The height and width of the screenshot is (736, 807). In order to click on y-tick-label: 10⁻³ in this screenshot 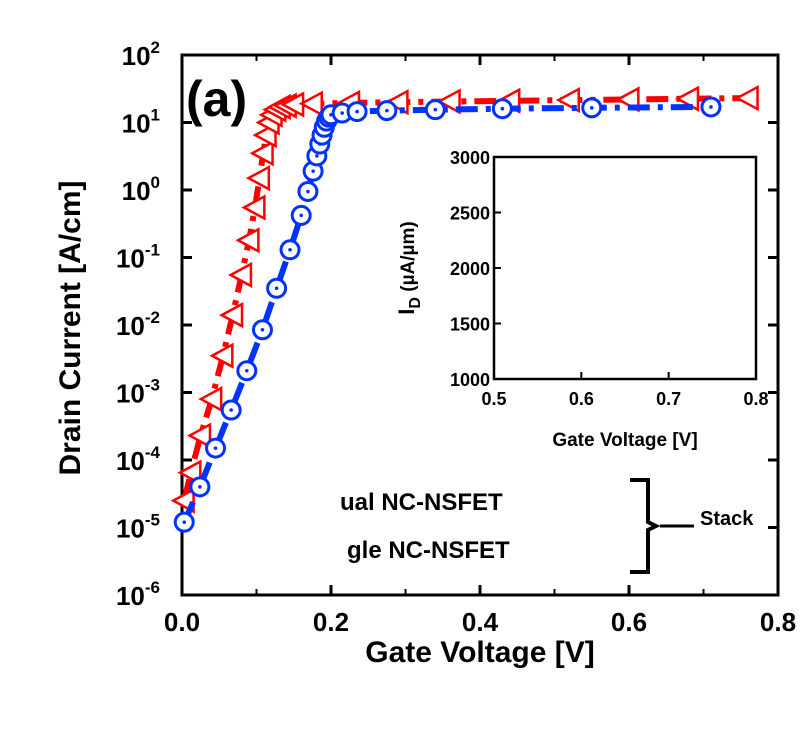, I will do `click(138, 392)`.